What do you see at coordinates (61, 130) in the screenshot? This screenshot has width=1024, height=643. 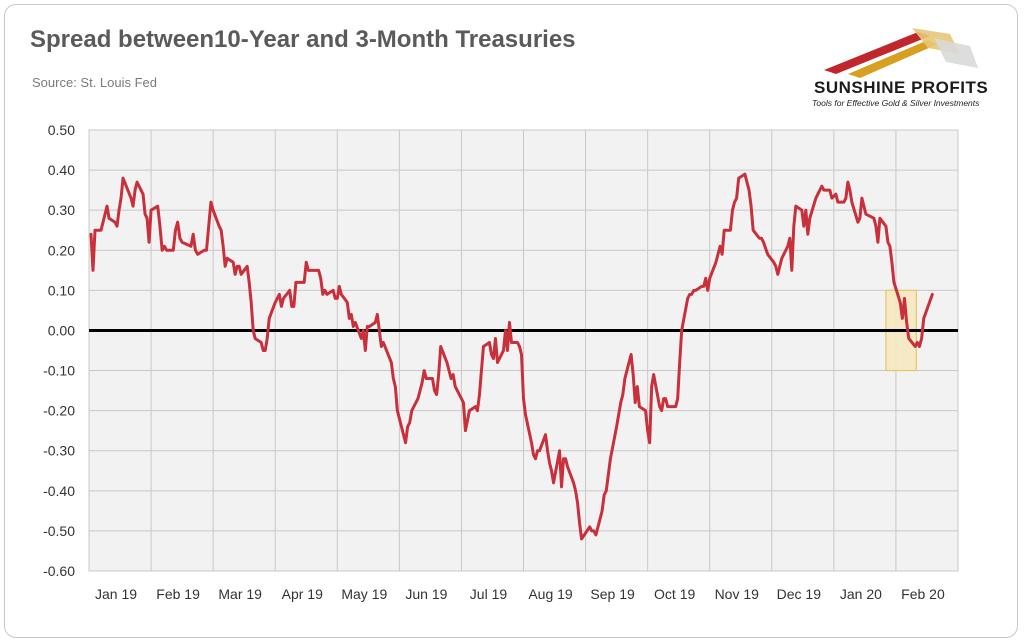 I see `y-tick-label: 0.50` at bounding box center [61, 130].